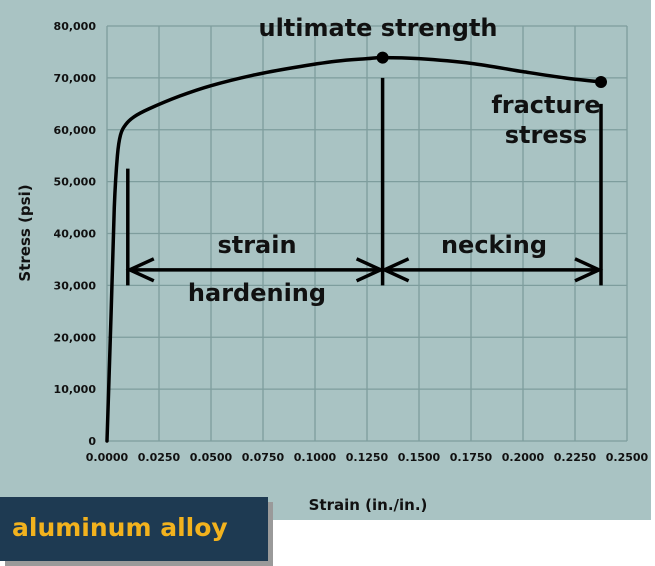 The width and height of the screenshot is (655, 566). What do you see at coordinates (75, 26) in the screenshot?
I see `y-tick-label: 80,000` at bounding box center [75, 26].